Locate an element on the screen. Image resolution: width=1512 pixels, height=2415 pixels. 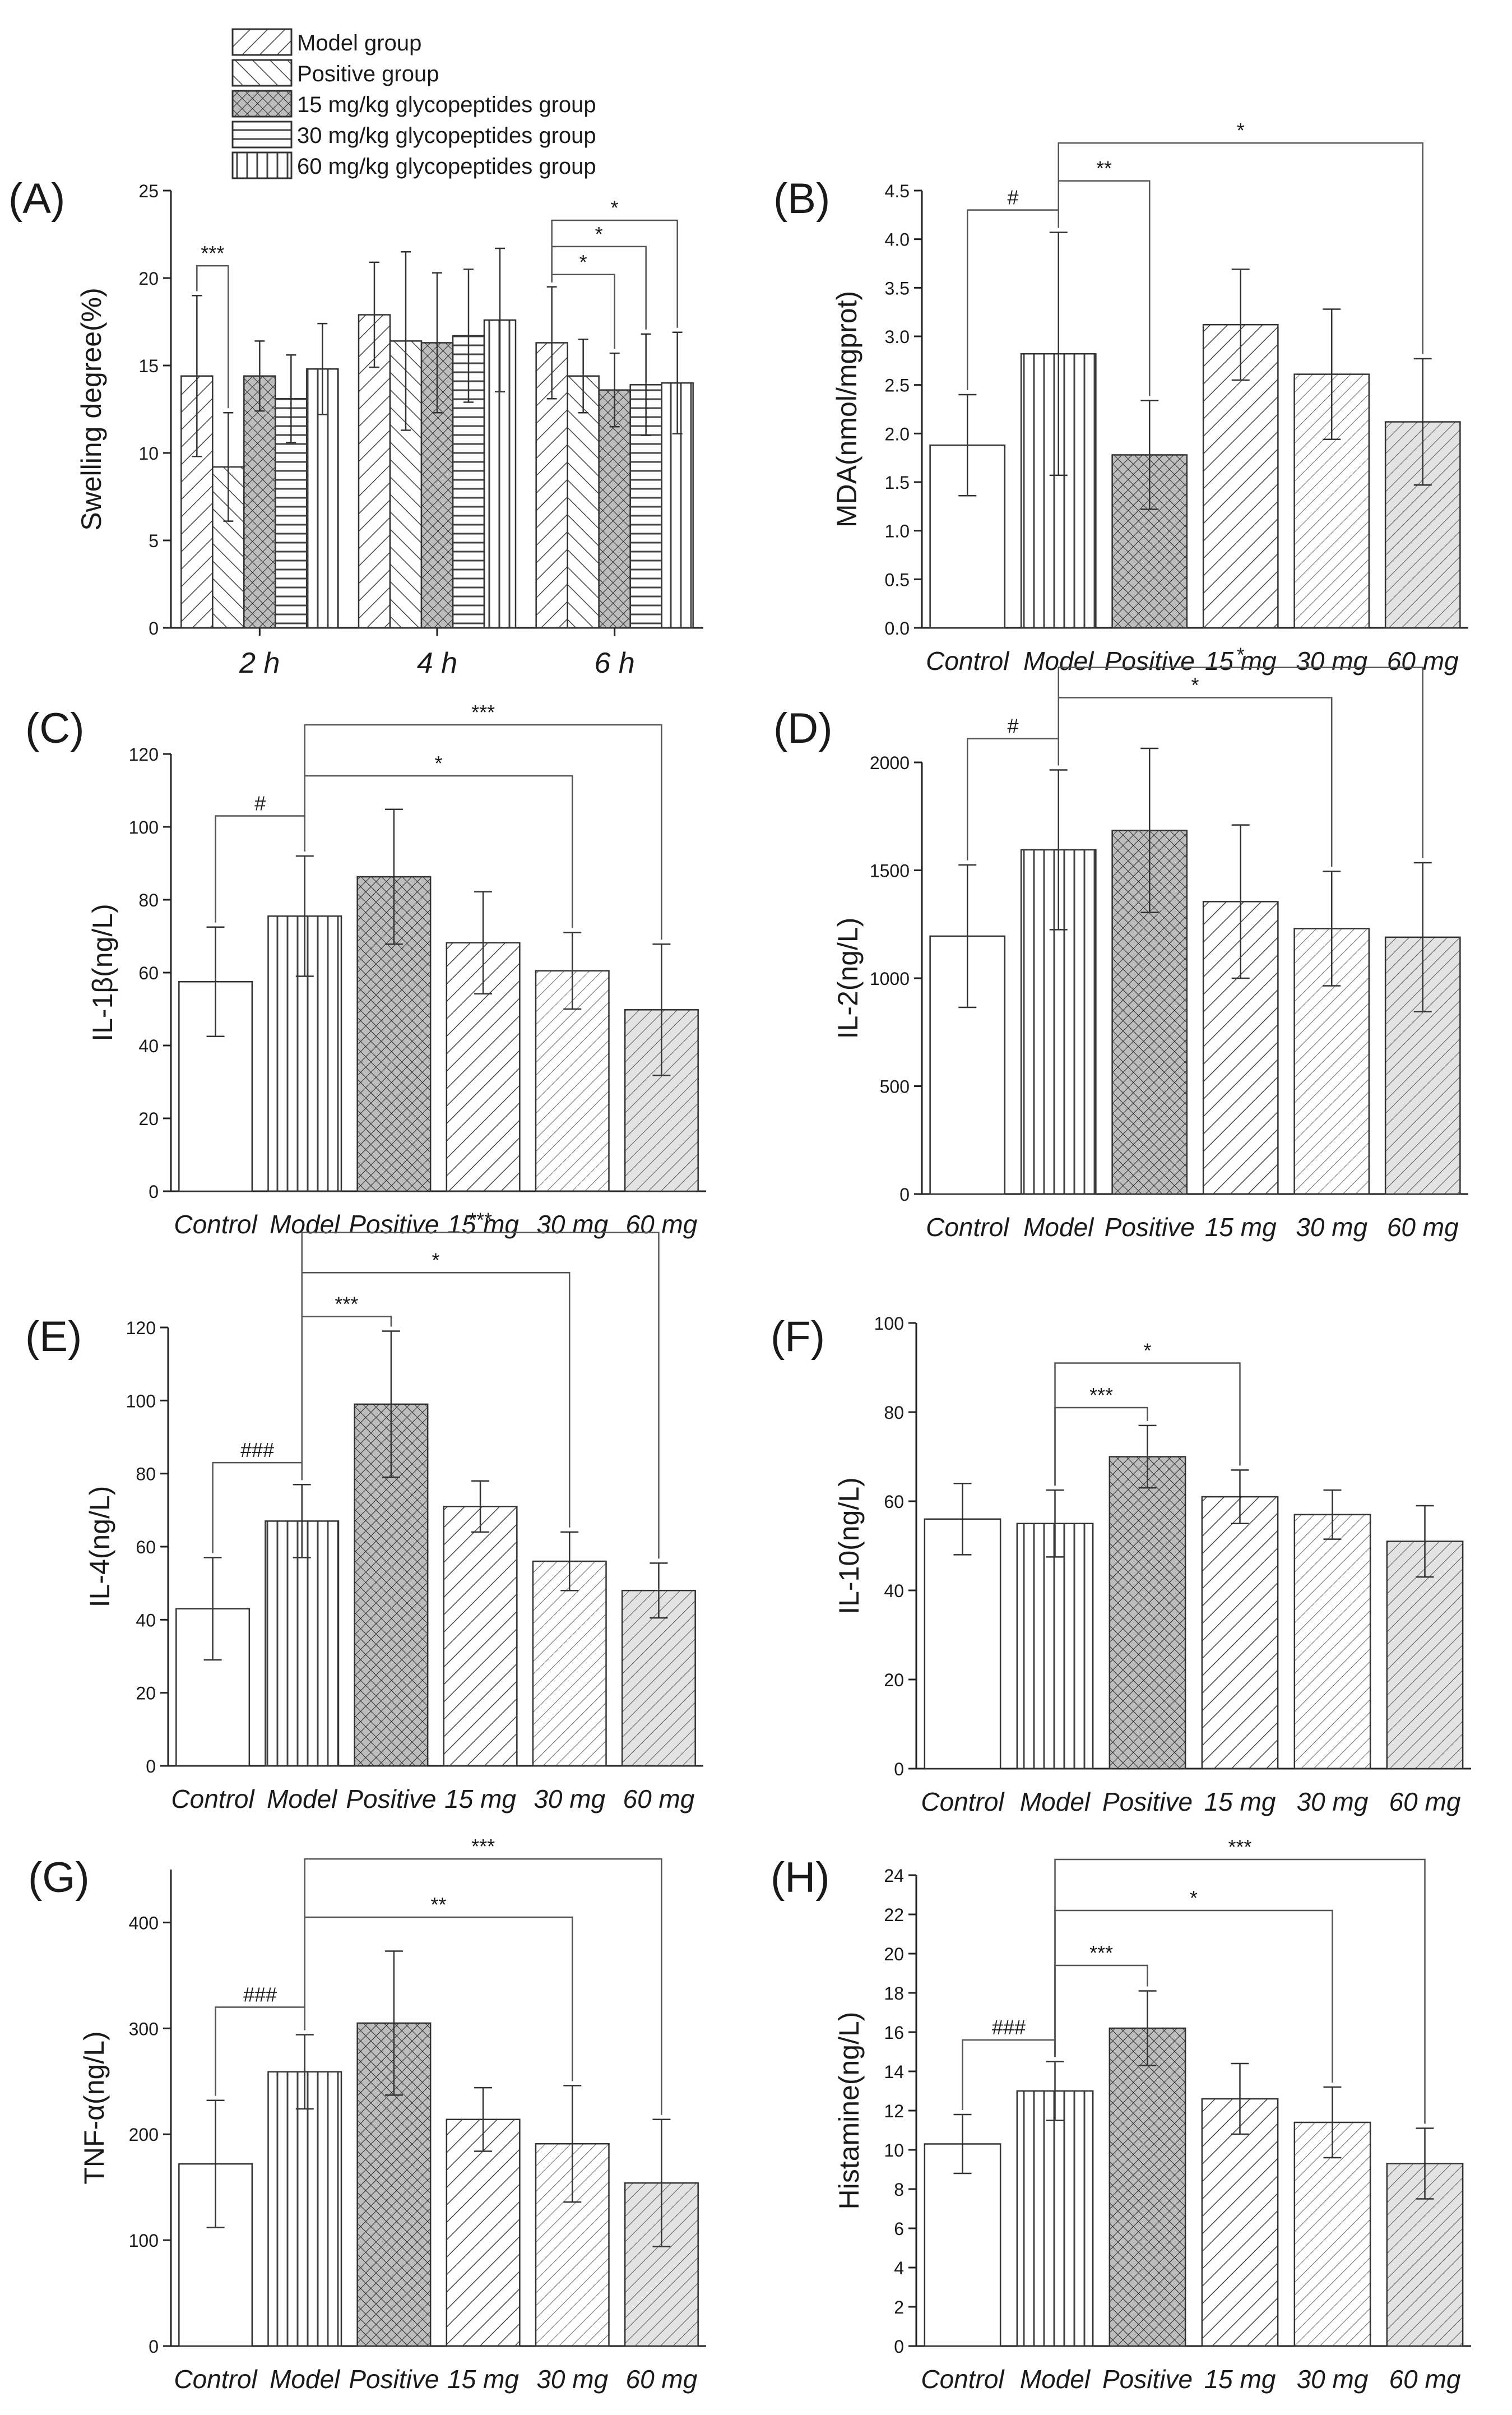
legend-label: 60 mg/kg glycopeptides group is located at coordinates (446, 166).